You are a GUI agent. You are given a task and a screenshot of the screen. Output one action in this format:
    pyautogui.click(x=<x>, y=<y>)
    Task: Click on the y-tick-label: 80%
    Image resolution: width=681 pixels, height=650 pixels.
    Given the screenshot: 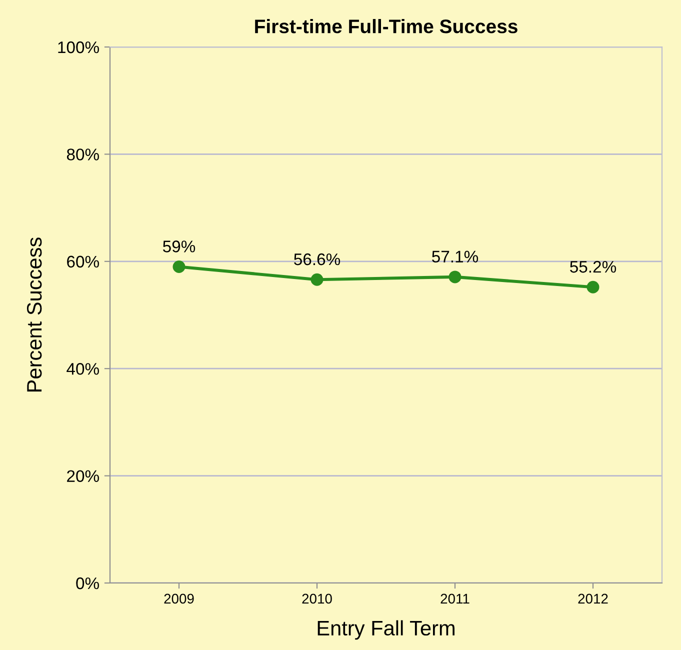 What is the action you would take?
    pyautogui.click(x=82, y=154)
    